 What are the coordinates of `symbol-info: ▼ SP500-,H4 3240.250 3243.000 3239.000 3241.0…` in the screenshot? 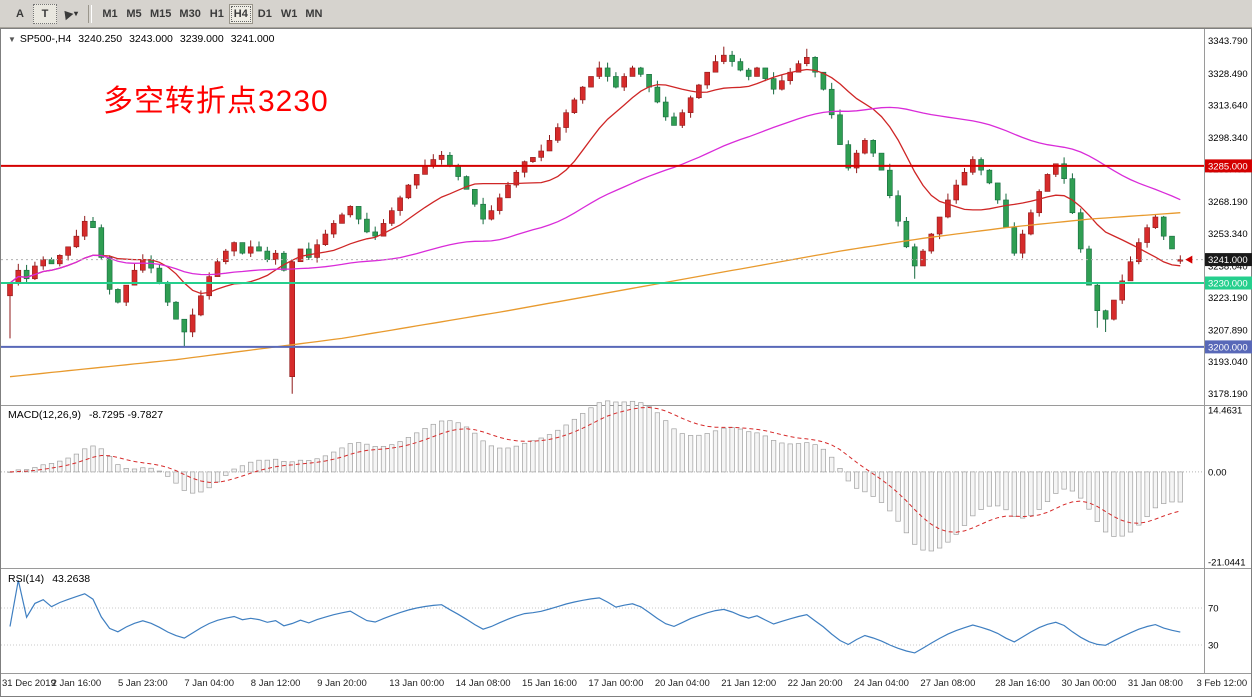 It's located at (141, 39).